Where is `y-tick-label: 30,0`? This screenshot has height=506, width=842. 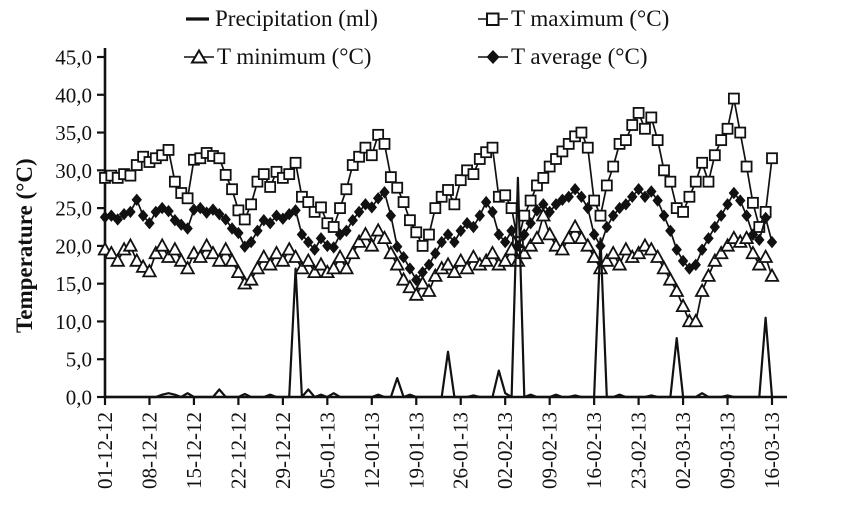 y-tick-label: 30,0 is located at coordinates (73, 171).